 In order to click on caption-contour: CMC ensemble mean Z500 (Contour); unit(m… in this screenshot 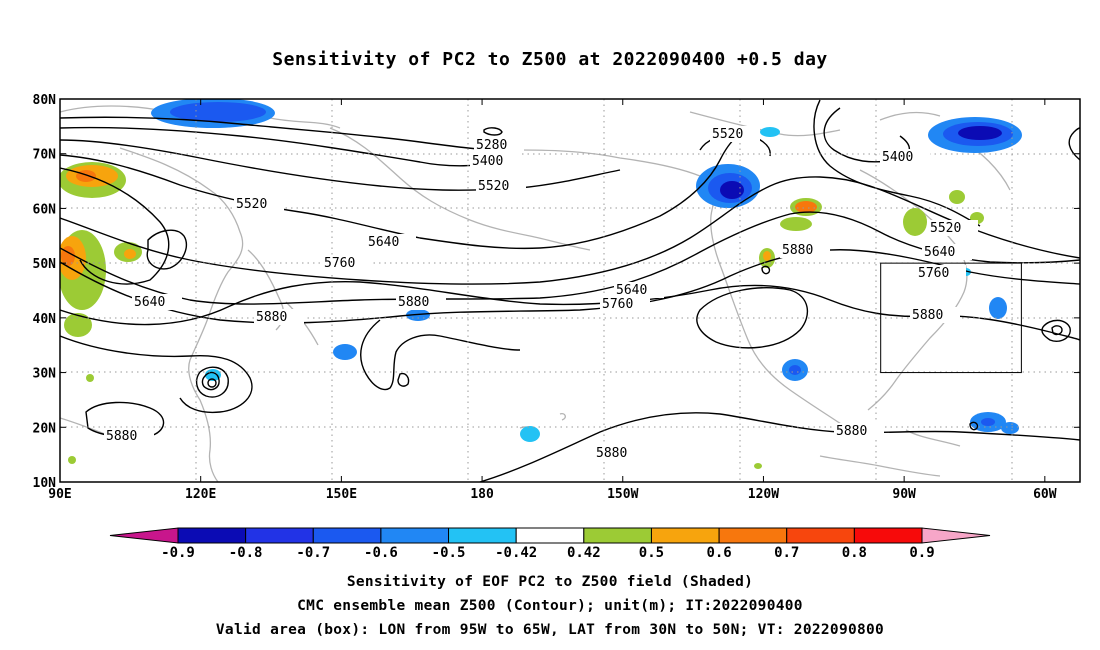, I will do `click(550, 606)`.